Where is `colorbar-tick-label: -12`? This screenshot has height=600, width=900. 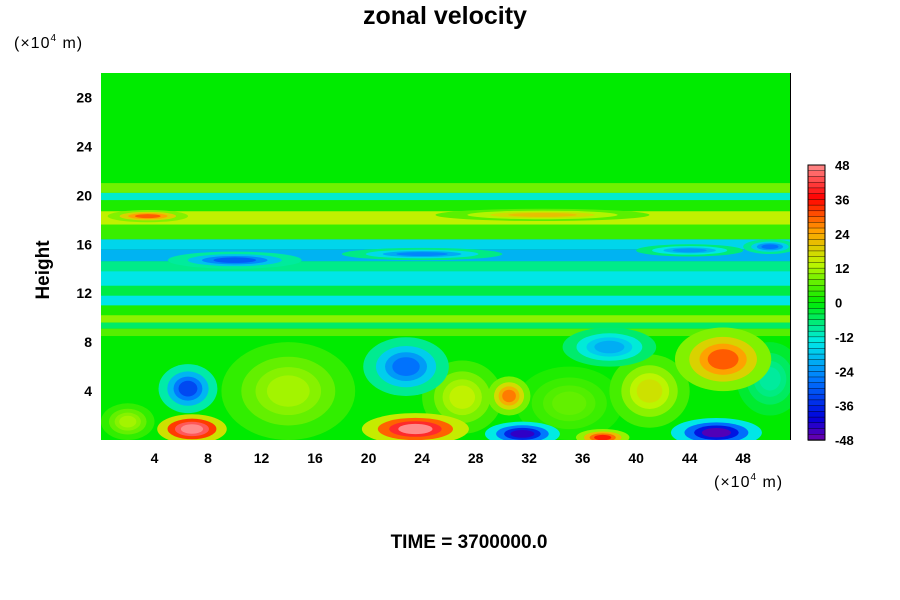 colorbar-tick-label: -12 is located at coordinates (844, 337).